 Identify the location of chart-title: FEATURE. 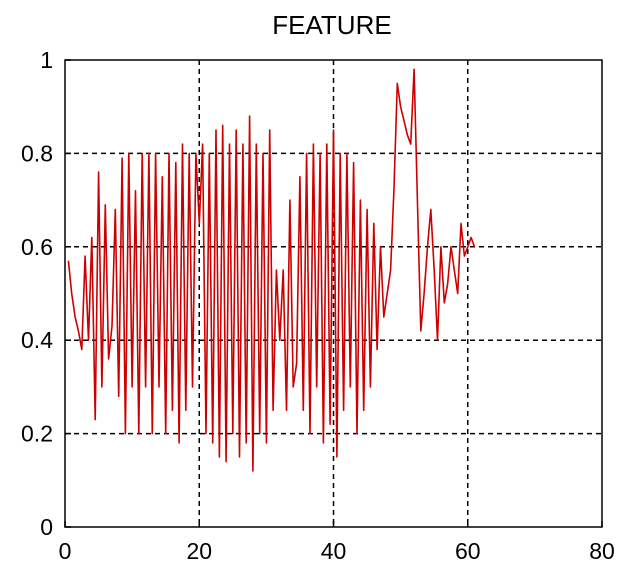
(331, 25).